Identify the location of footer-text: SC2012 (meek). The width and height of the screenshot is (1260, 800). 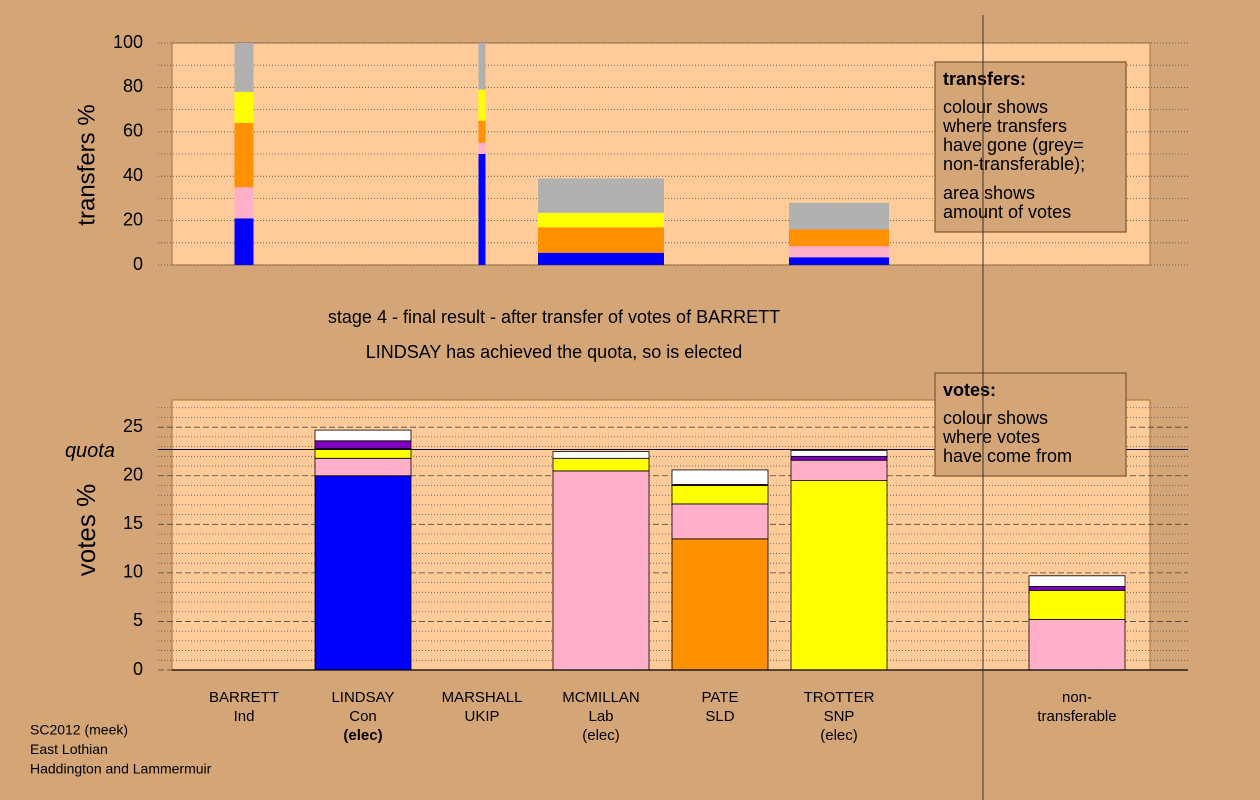
(79, 730).